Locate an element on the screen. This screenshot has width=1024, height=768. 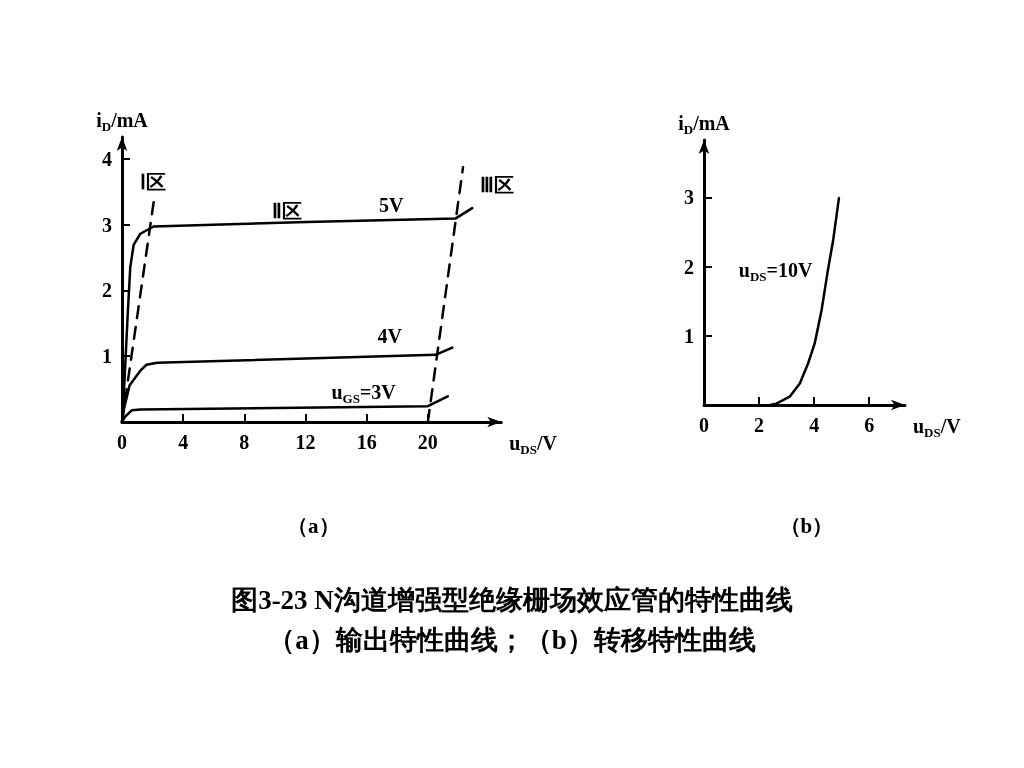
annotation: Ⅰ区 is located at coordinates (152, 181).